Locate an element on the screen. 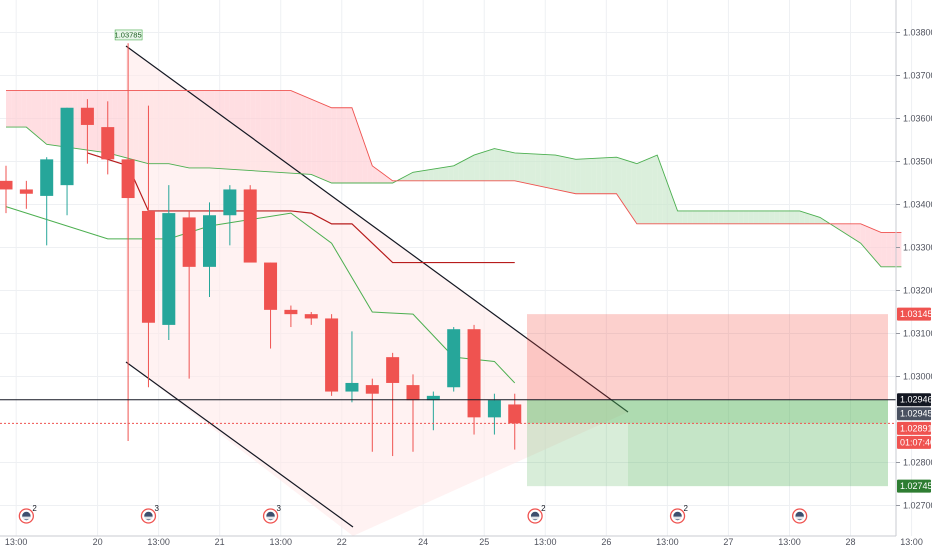  price-tick-label: 1.03100 is located at coordinates (917, 334).